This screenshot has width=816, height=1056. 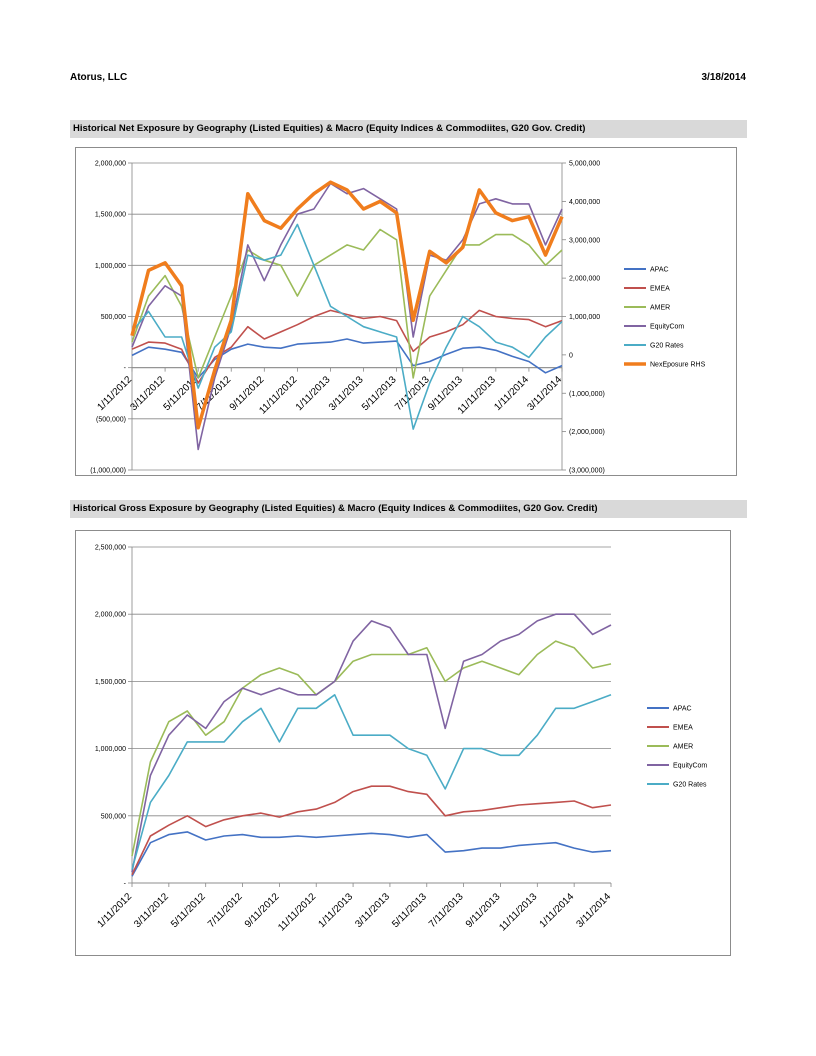 What do you see at coordinates (584, 279) in the screenshot?
I see `y-right-tick-label: 2,000,000` at bounding box center [584, 279].